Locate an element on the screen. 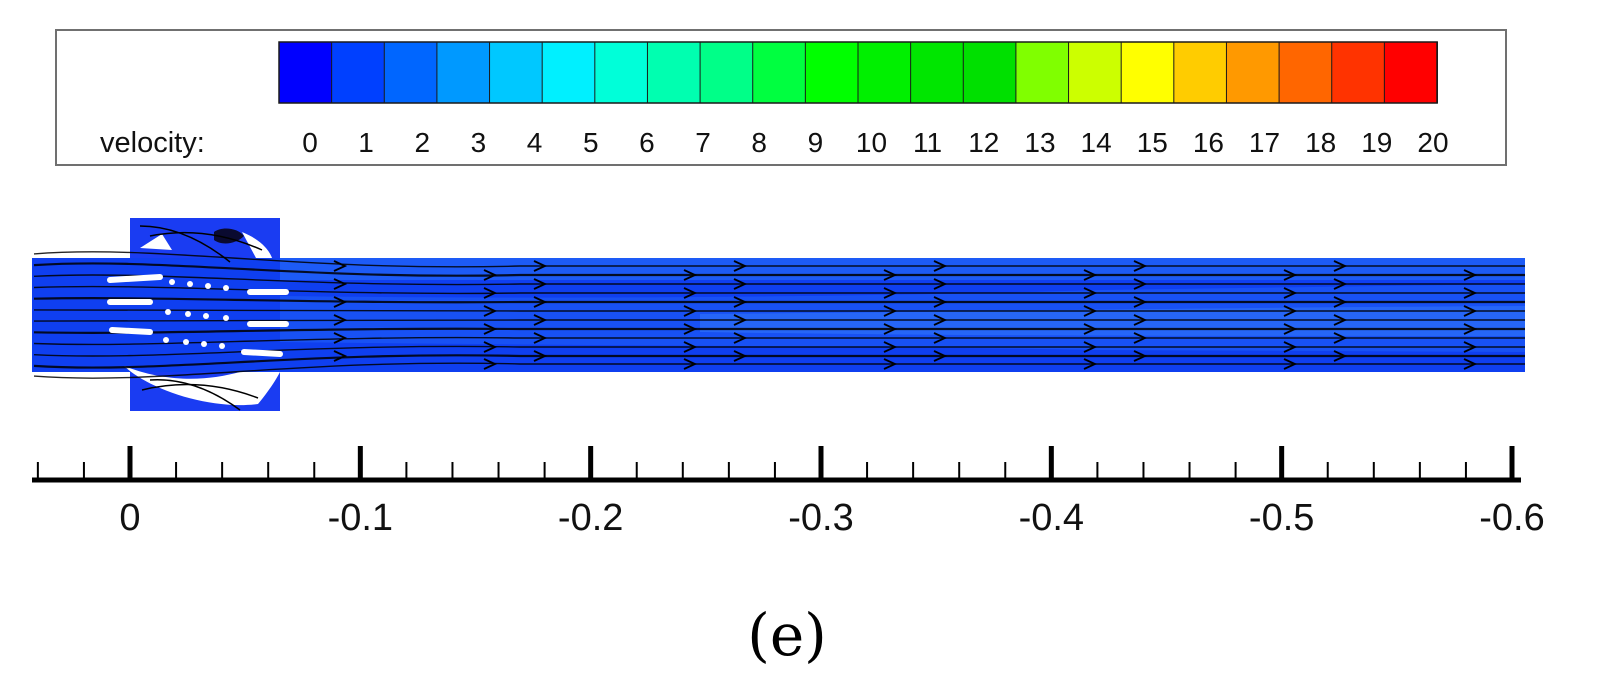  legend-tick-label: 0 is located at coordinates (310, 142).